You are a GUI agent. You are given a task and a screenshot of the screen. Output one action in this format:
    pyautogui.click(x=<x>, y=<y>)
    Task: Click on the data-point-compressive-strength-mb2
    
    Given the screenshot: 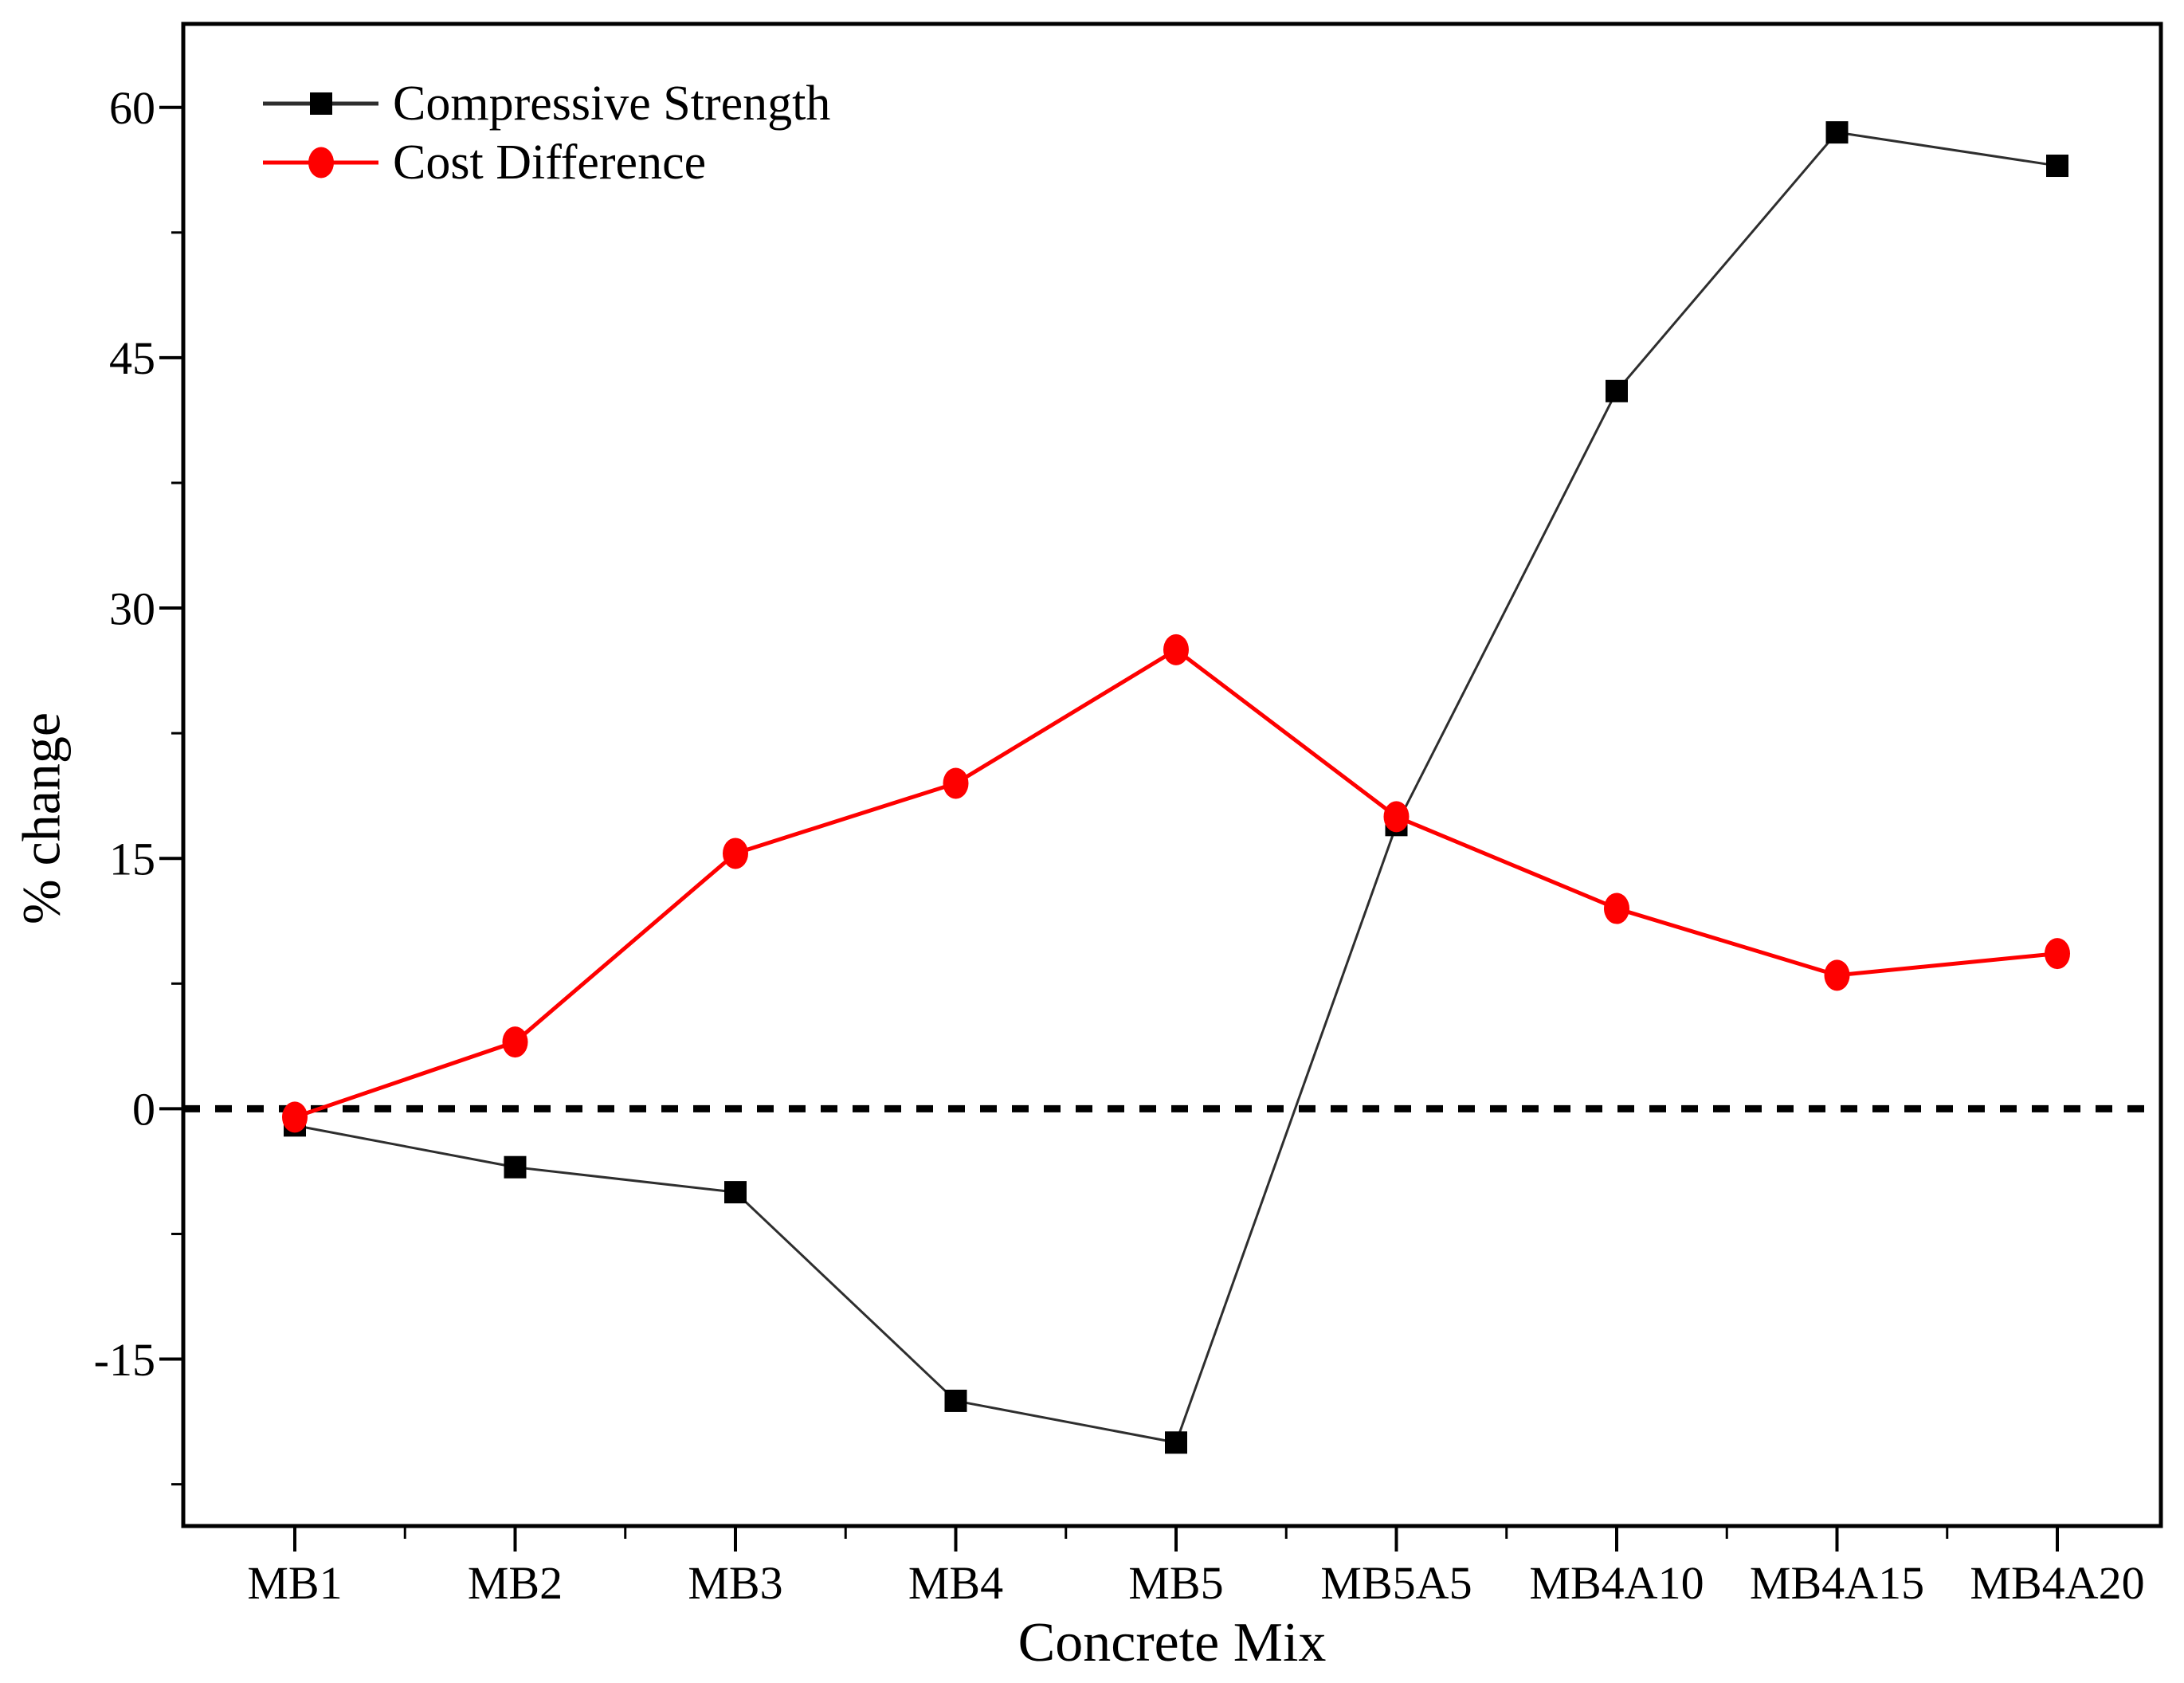 What is the action you would take?
    pyautogui.click(x=515, y=1167)
    